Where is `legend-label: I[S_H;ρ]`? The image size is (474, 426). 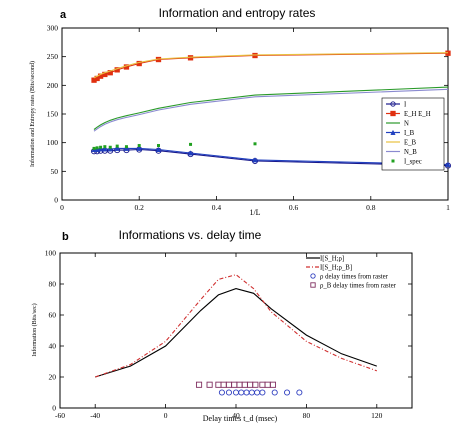 legend-label: I[S_H;ρ] is located at coordinates (332, 259).